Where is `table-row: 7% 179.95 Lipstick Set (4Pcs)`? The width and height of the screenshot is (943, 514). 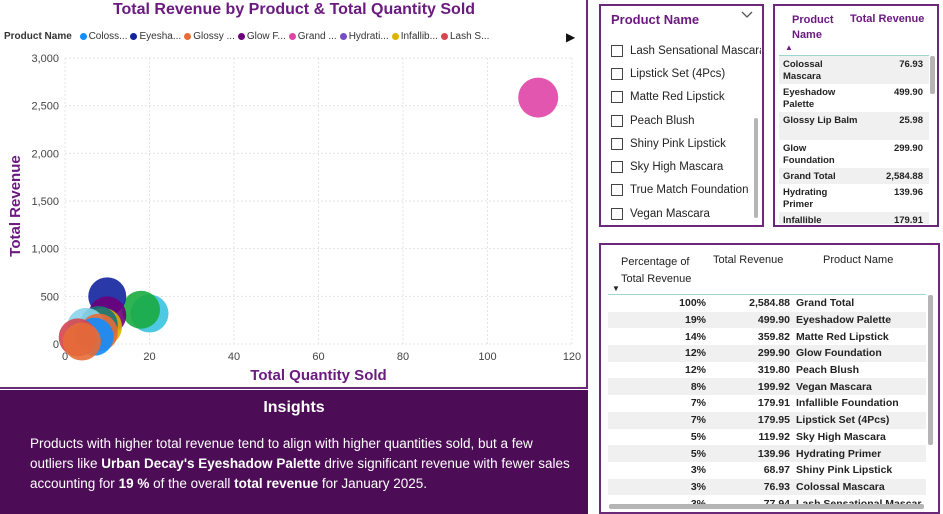 table-row: 7% 179.95 Lipstick Set (4Pcs) is located at coordinates (767, 420).